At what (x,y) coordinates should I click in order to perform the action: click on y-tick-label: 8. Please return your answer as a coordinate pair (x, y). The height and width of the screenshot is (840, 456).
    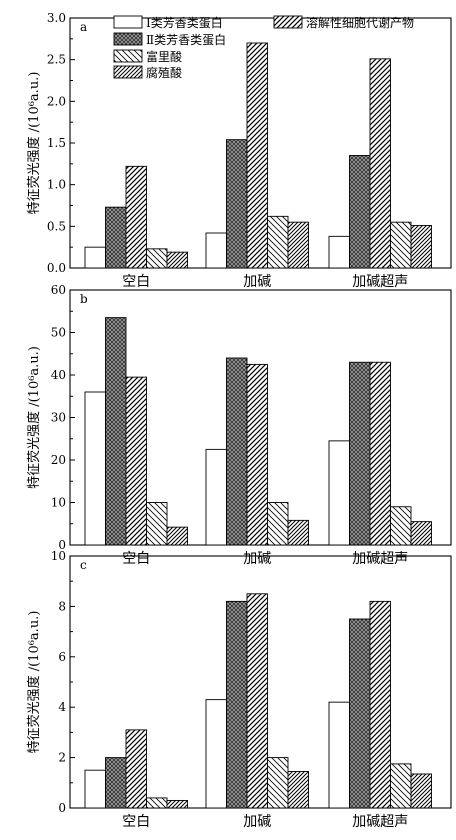
    Looking at the image, I should click on (62, 606).